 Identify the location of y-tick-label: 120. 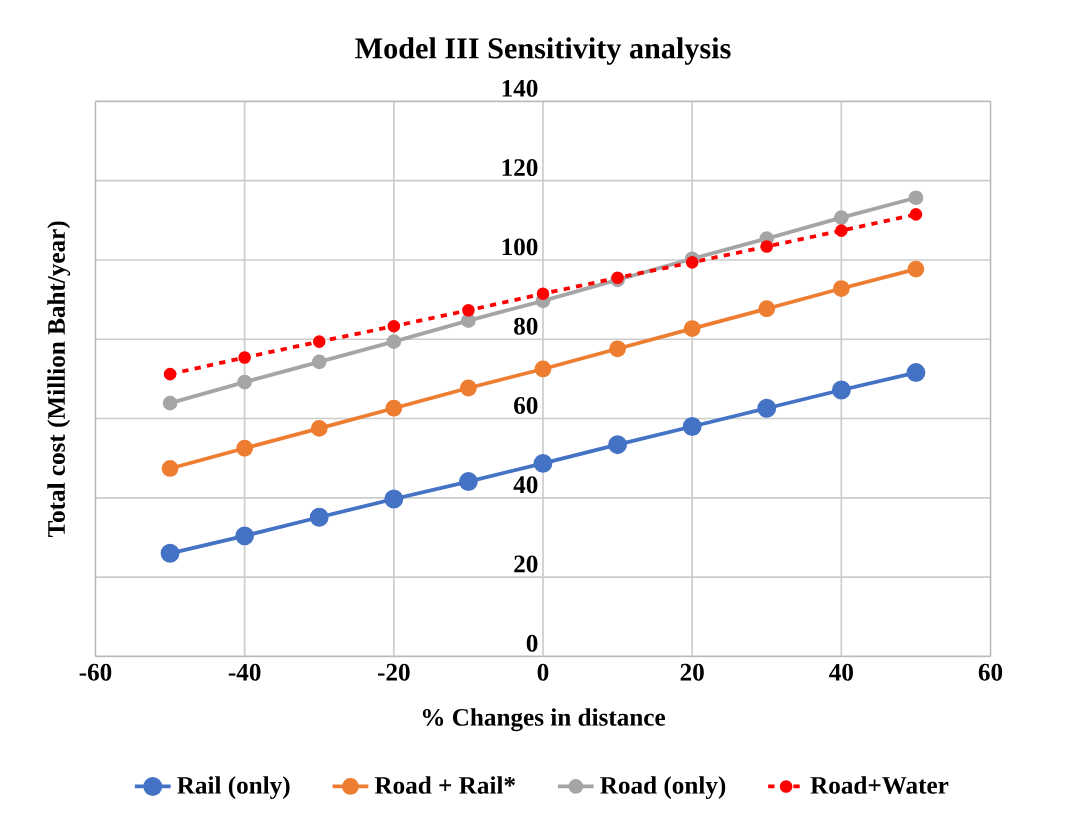
(520, 167).